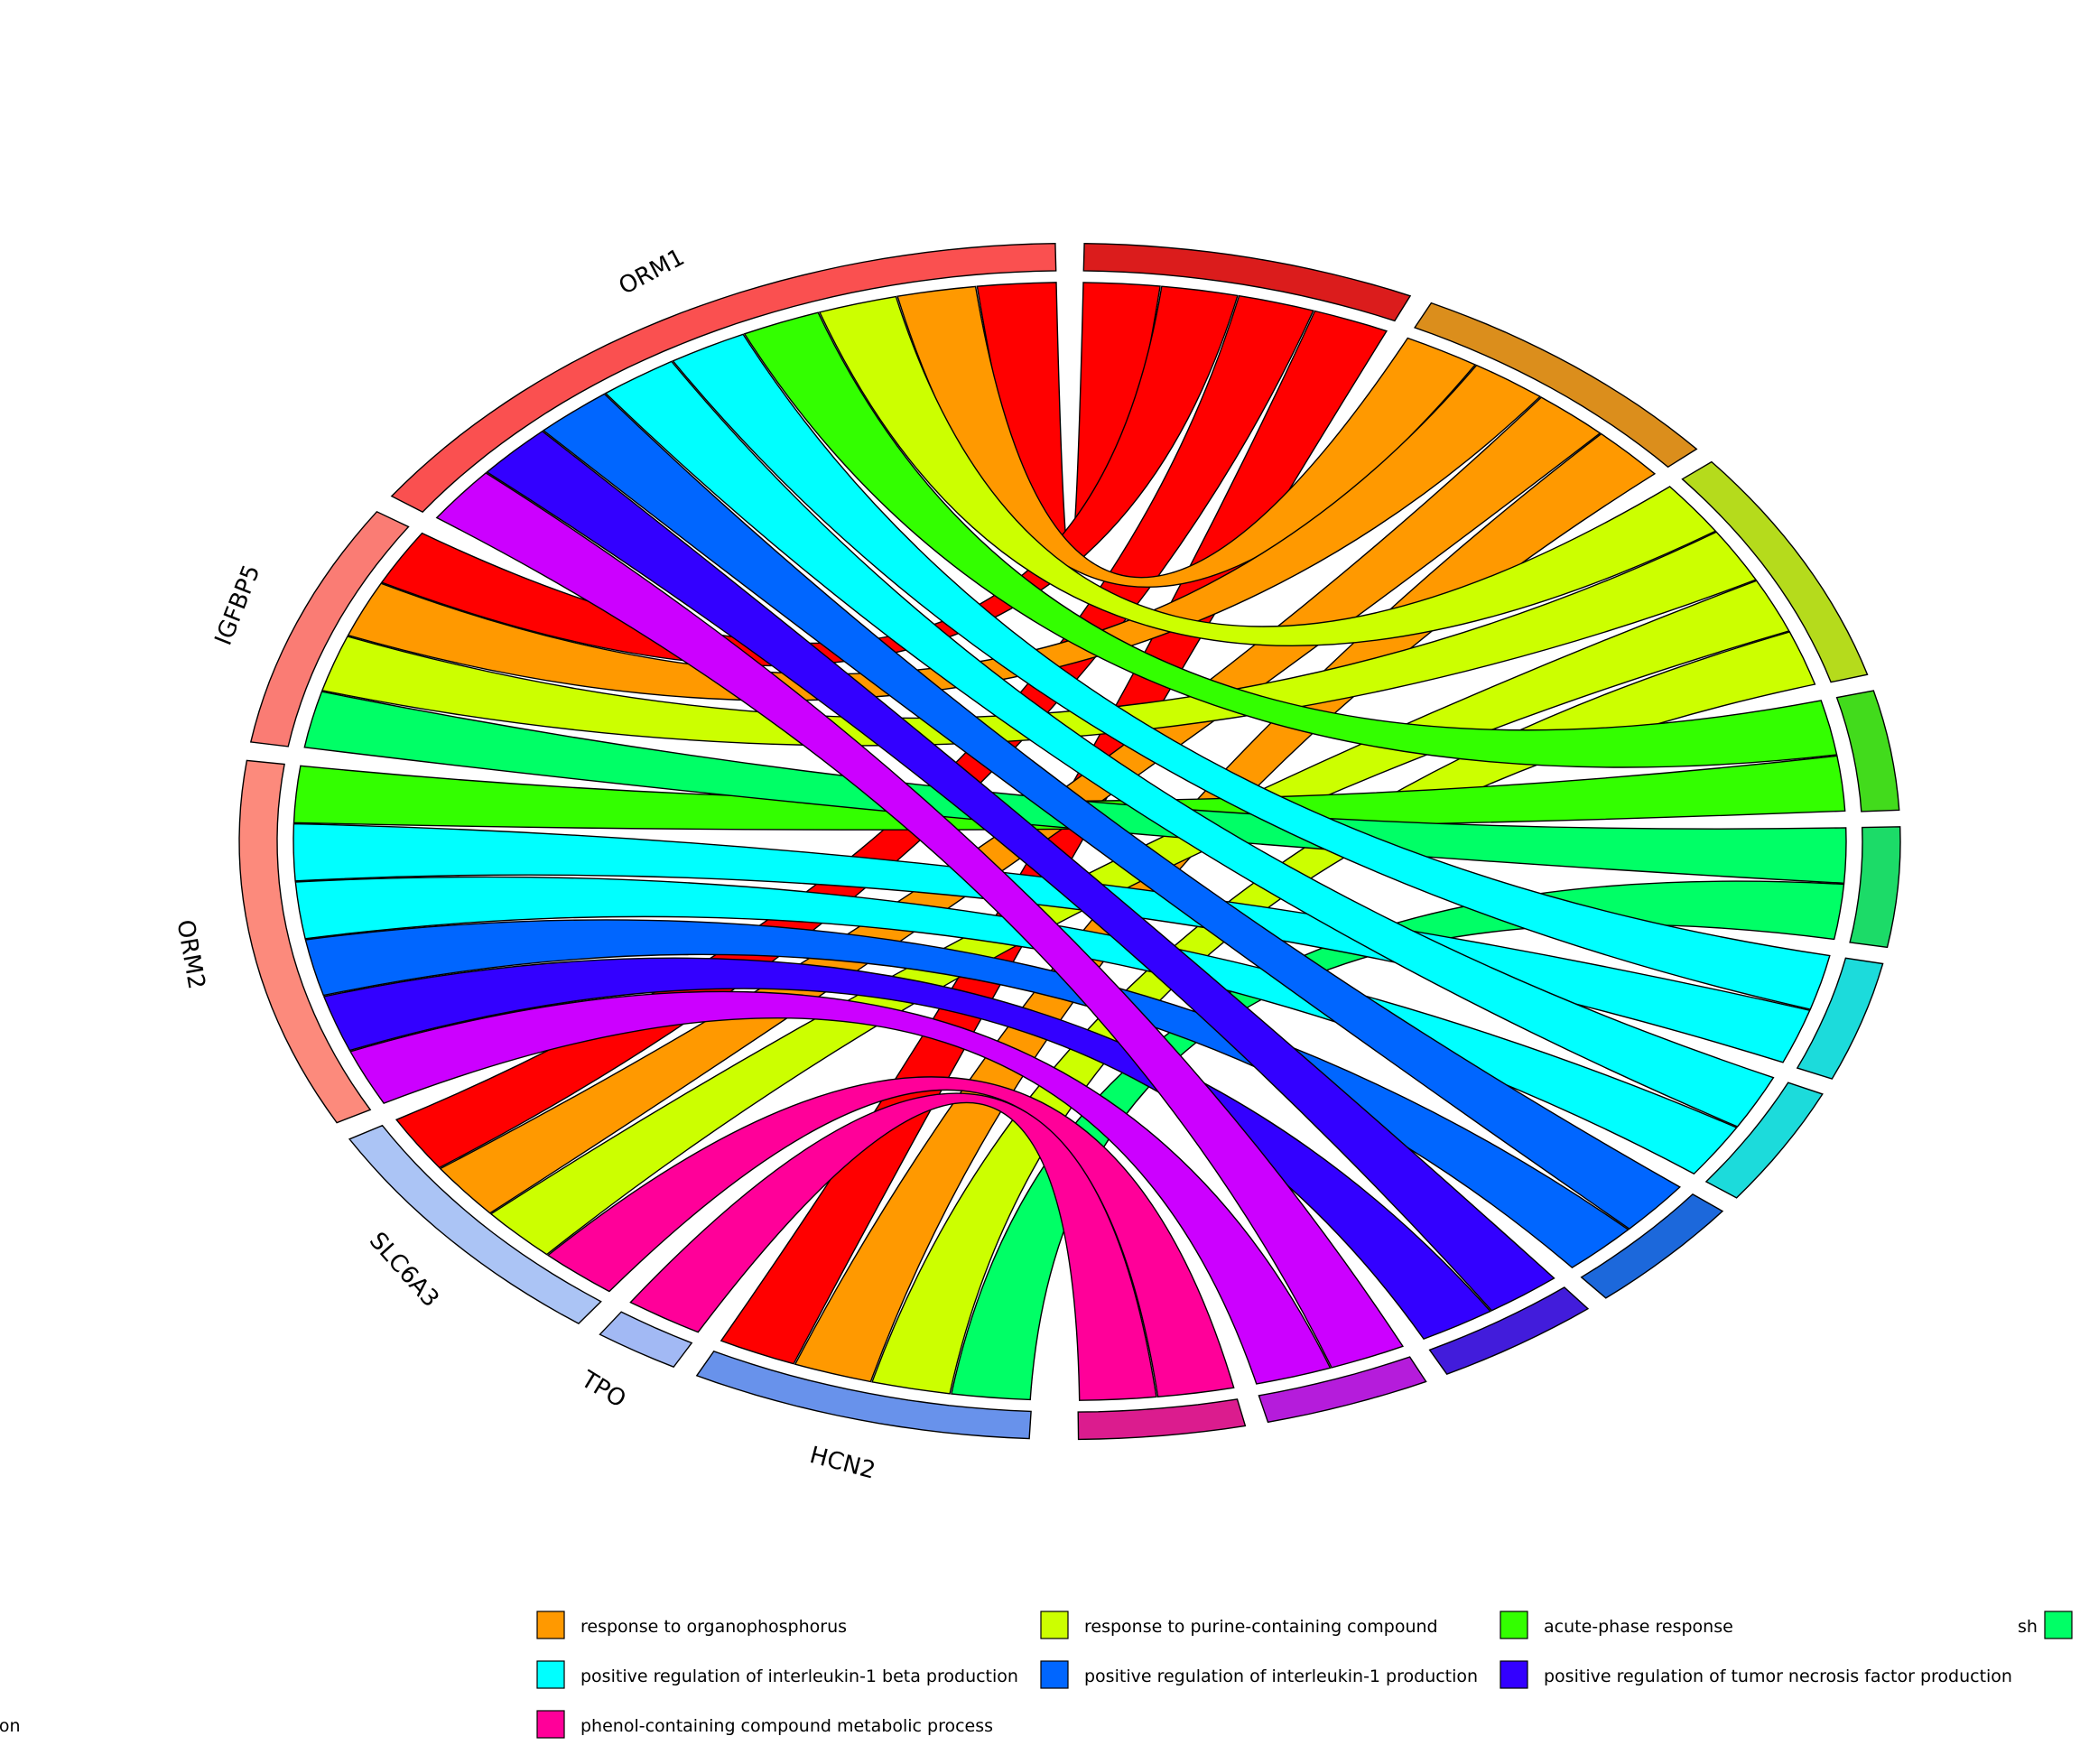 This screenshot has width=2080, height=1764. What do you see at coordinates (1875, 887) in the screenshot?
I see `term-arc-short-chain-fatty-acid-metabolic-process` at bounding box center [1875, 887].